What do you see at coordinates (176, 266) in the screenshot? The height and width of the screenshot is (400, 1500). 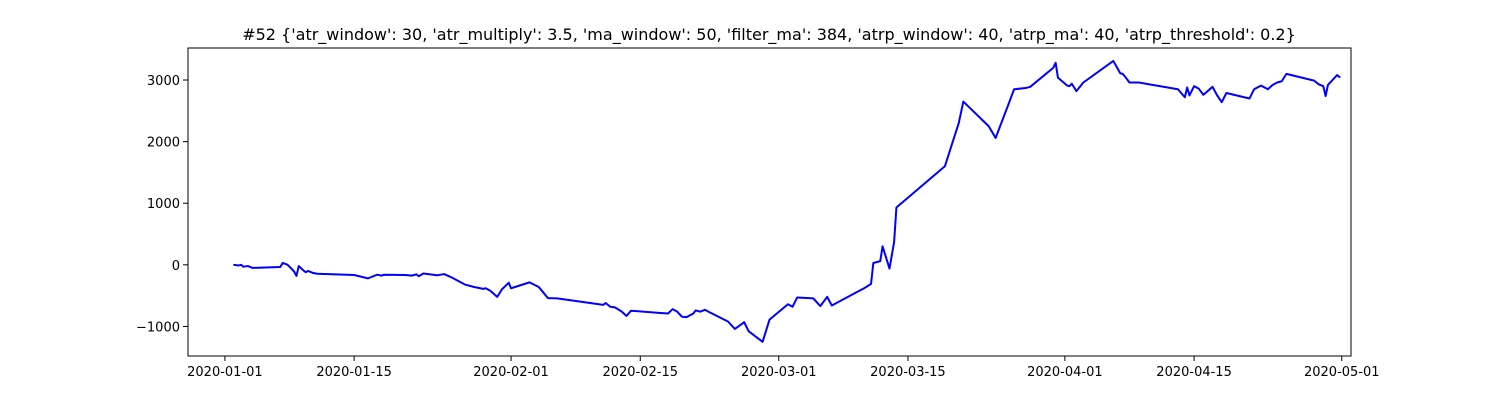 I see `y-tick-label: 0` at bounding box center [176, 266].